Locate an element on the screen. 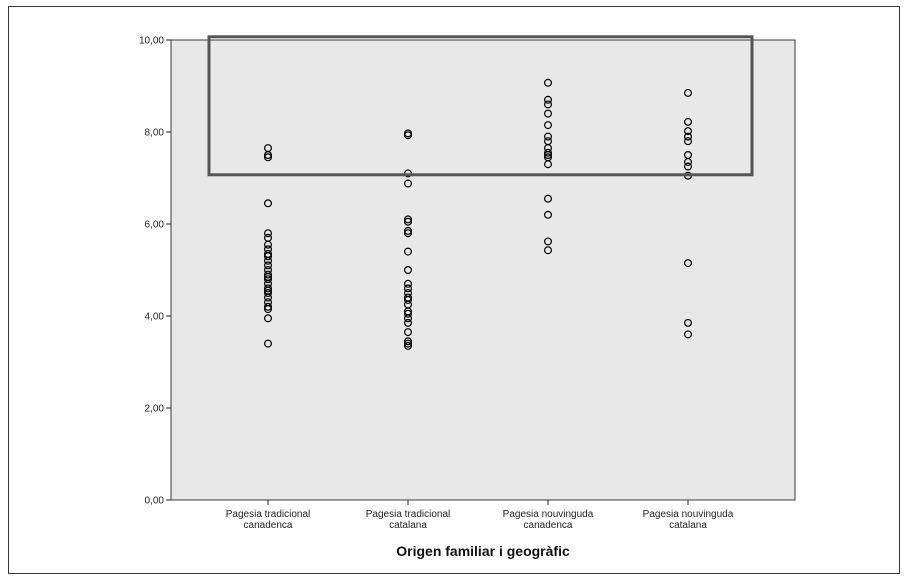  y-tick-label: 4,00 is located at coordinates (155, 317).